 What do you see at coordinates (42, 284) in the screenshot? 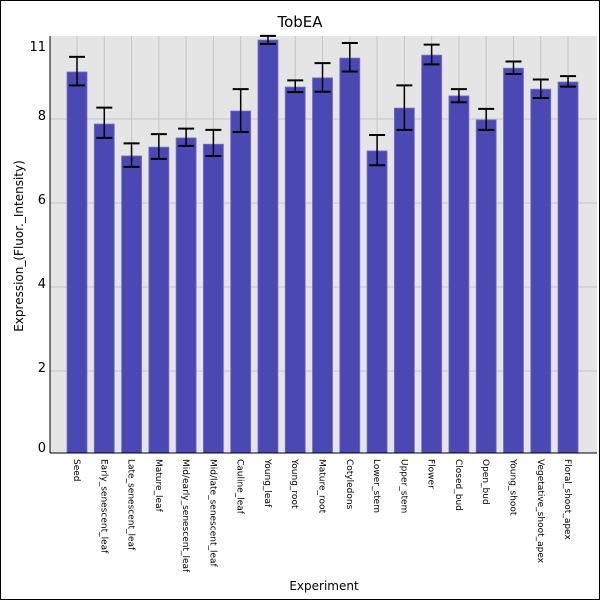
I see `y-tick-label: 4` at bounding box center [42, 284].